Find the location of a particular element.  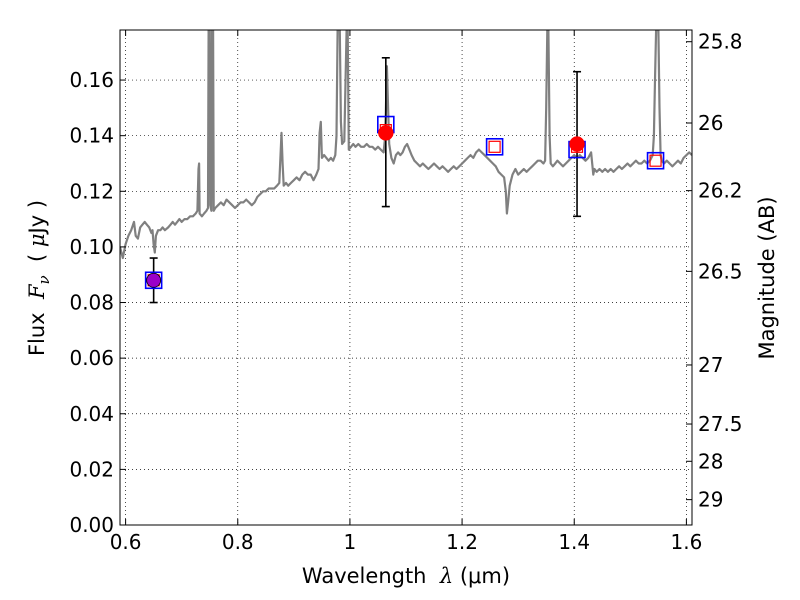

y-label-unit-mu: μ is located at coordinates (37, 240).